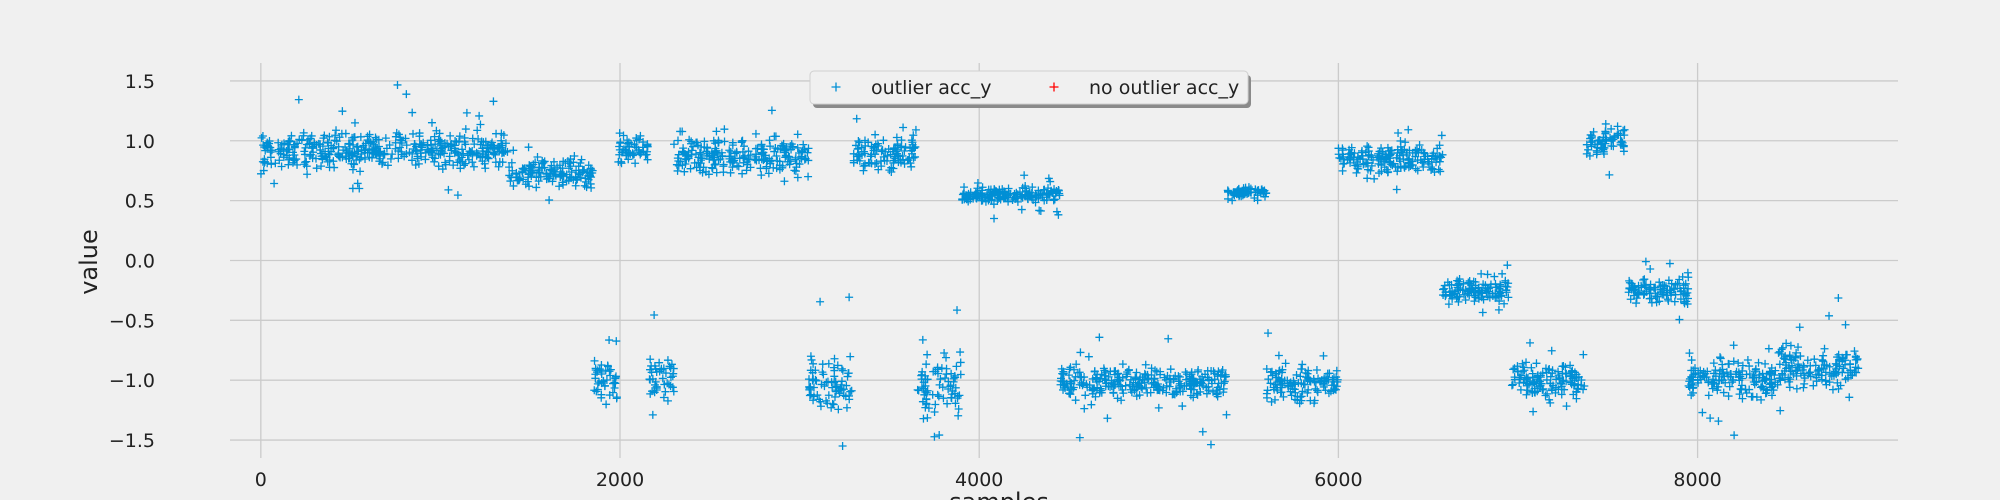 This screenshot has width=2000, height=500. I want to click on legend-marker-plus, so click(836, 87).